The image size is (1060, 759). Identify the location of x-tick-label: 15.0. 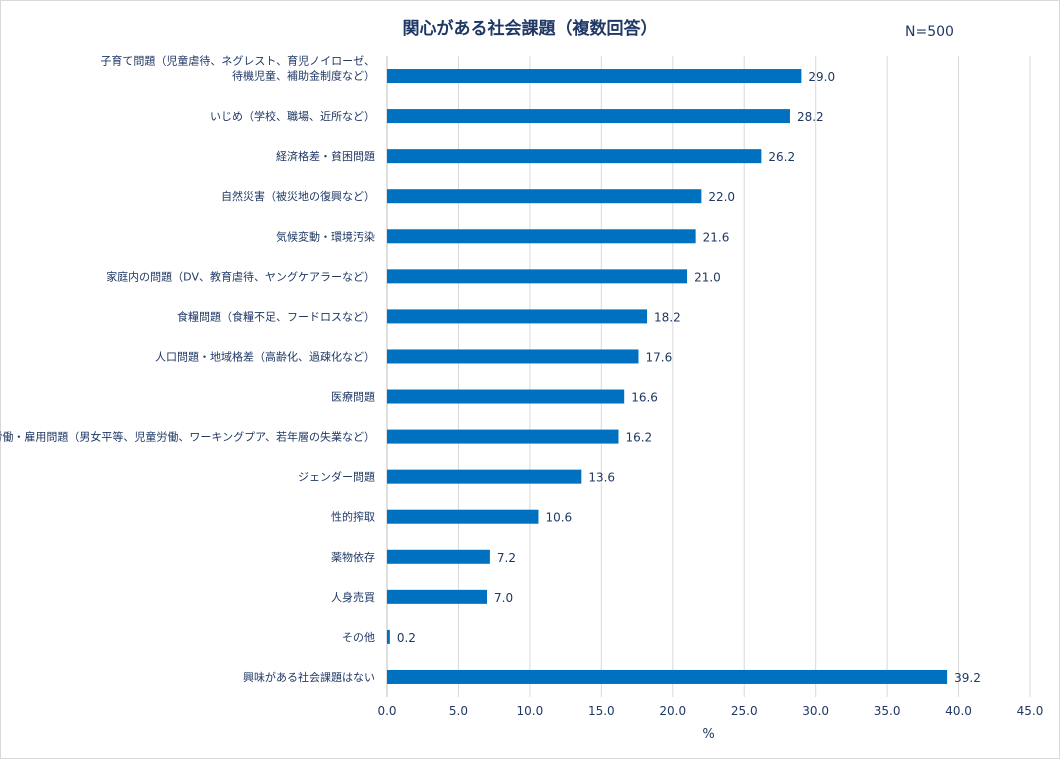
(601, 711).